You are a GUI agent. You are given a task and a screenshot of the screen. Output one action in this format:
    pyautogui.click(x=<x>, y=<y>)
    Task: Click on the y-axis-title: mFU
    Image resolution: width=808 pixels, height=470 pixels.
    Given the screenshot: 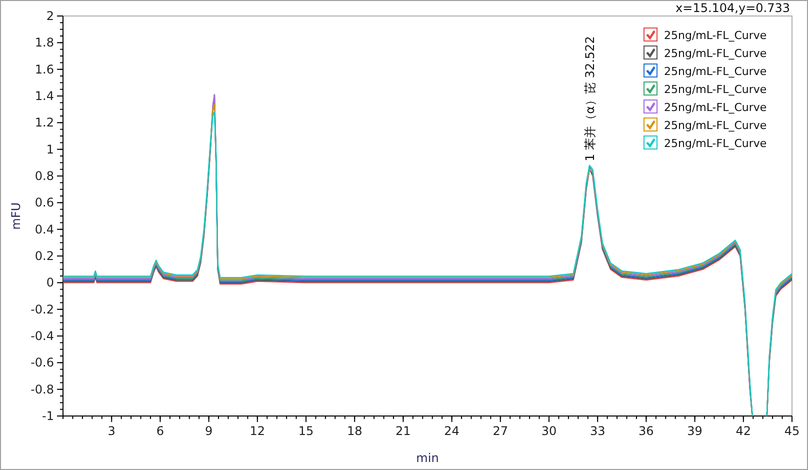 What is the action you would take?
    pyautogui.click(x=16, y=216)
    